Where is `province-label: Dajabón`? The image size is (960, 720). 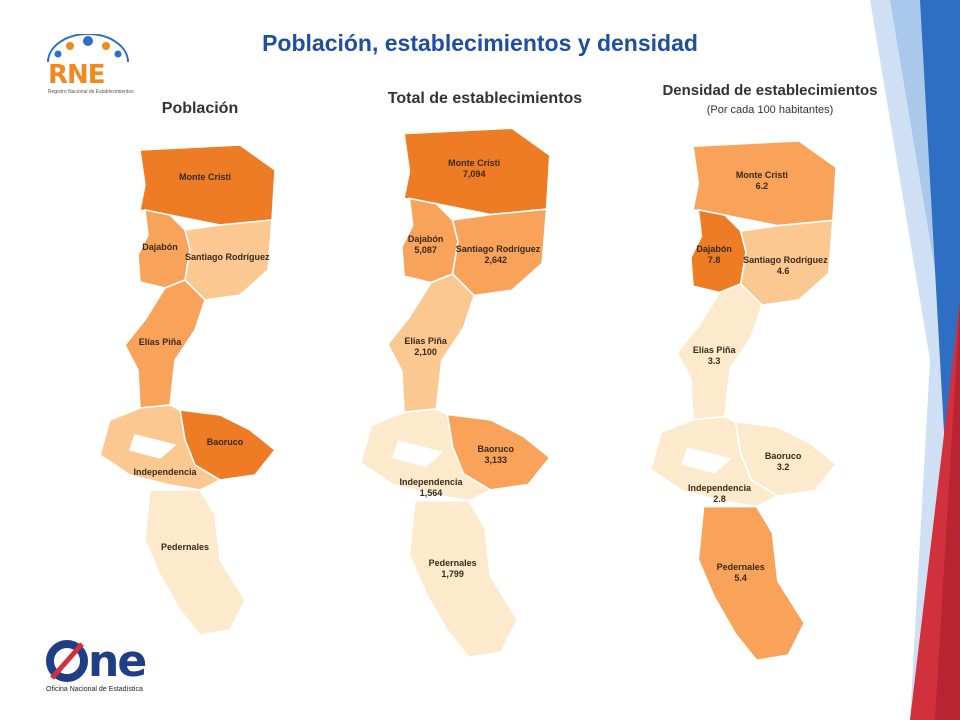 province-label: Dajabón is located at coordinates (160, 247).